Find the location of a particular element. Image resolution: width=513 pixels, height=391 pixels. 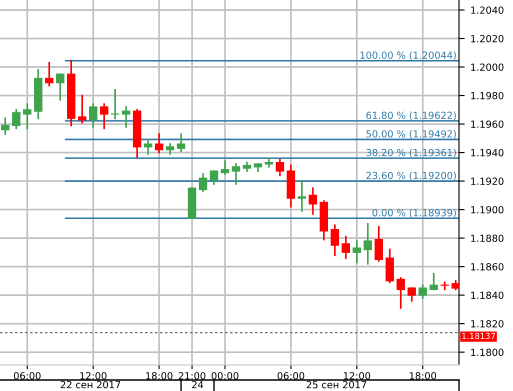

y-tick-label: 1.1860 is located at coordinates (487, 266).